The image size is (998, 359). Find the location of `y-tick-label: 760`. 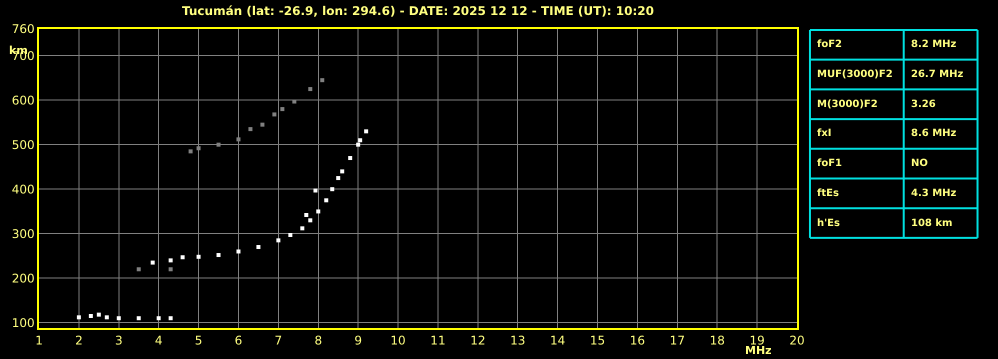

y-tick-label: 760 is located at coordinates (23, 29).